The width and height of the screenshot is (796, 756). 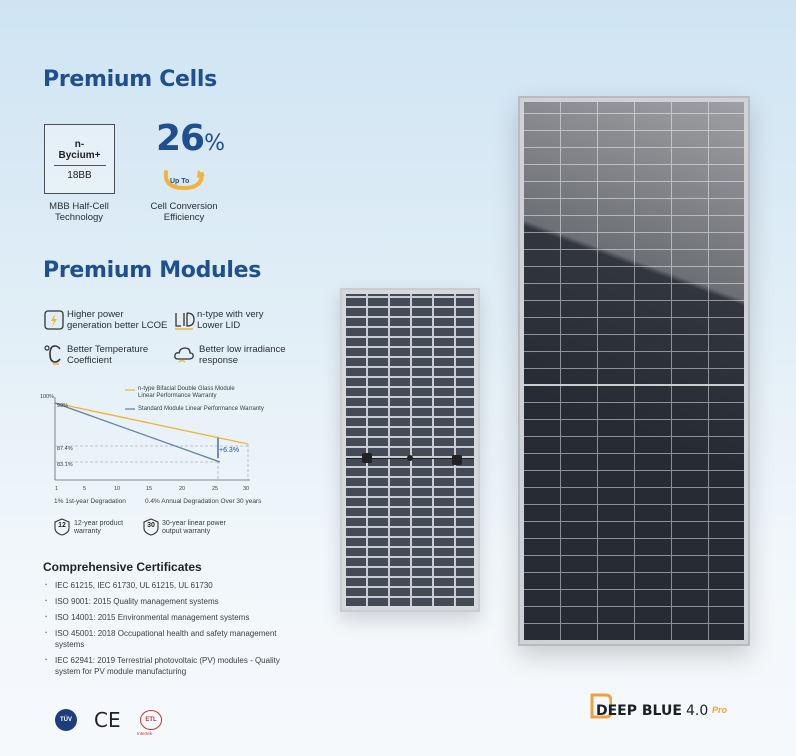 I want to click on chart-delta-label: +6.3%, so click(x=229, y=450).